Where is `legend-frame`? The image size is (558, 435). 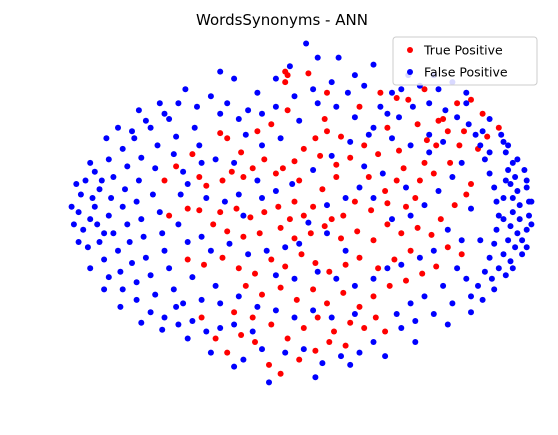 legend-frame is located at coordinates (465, 61).